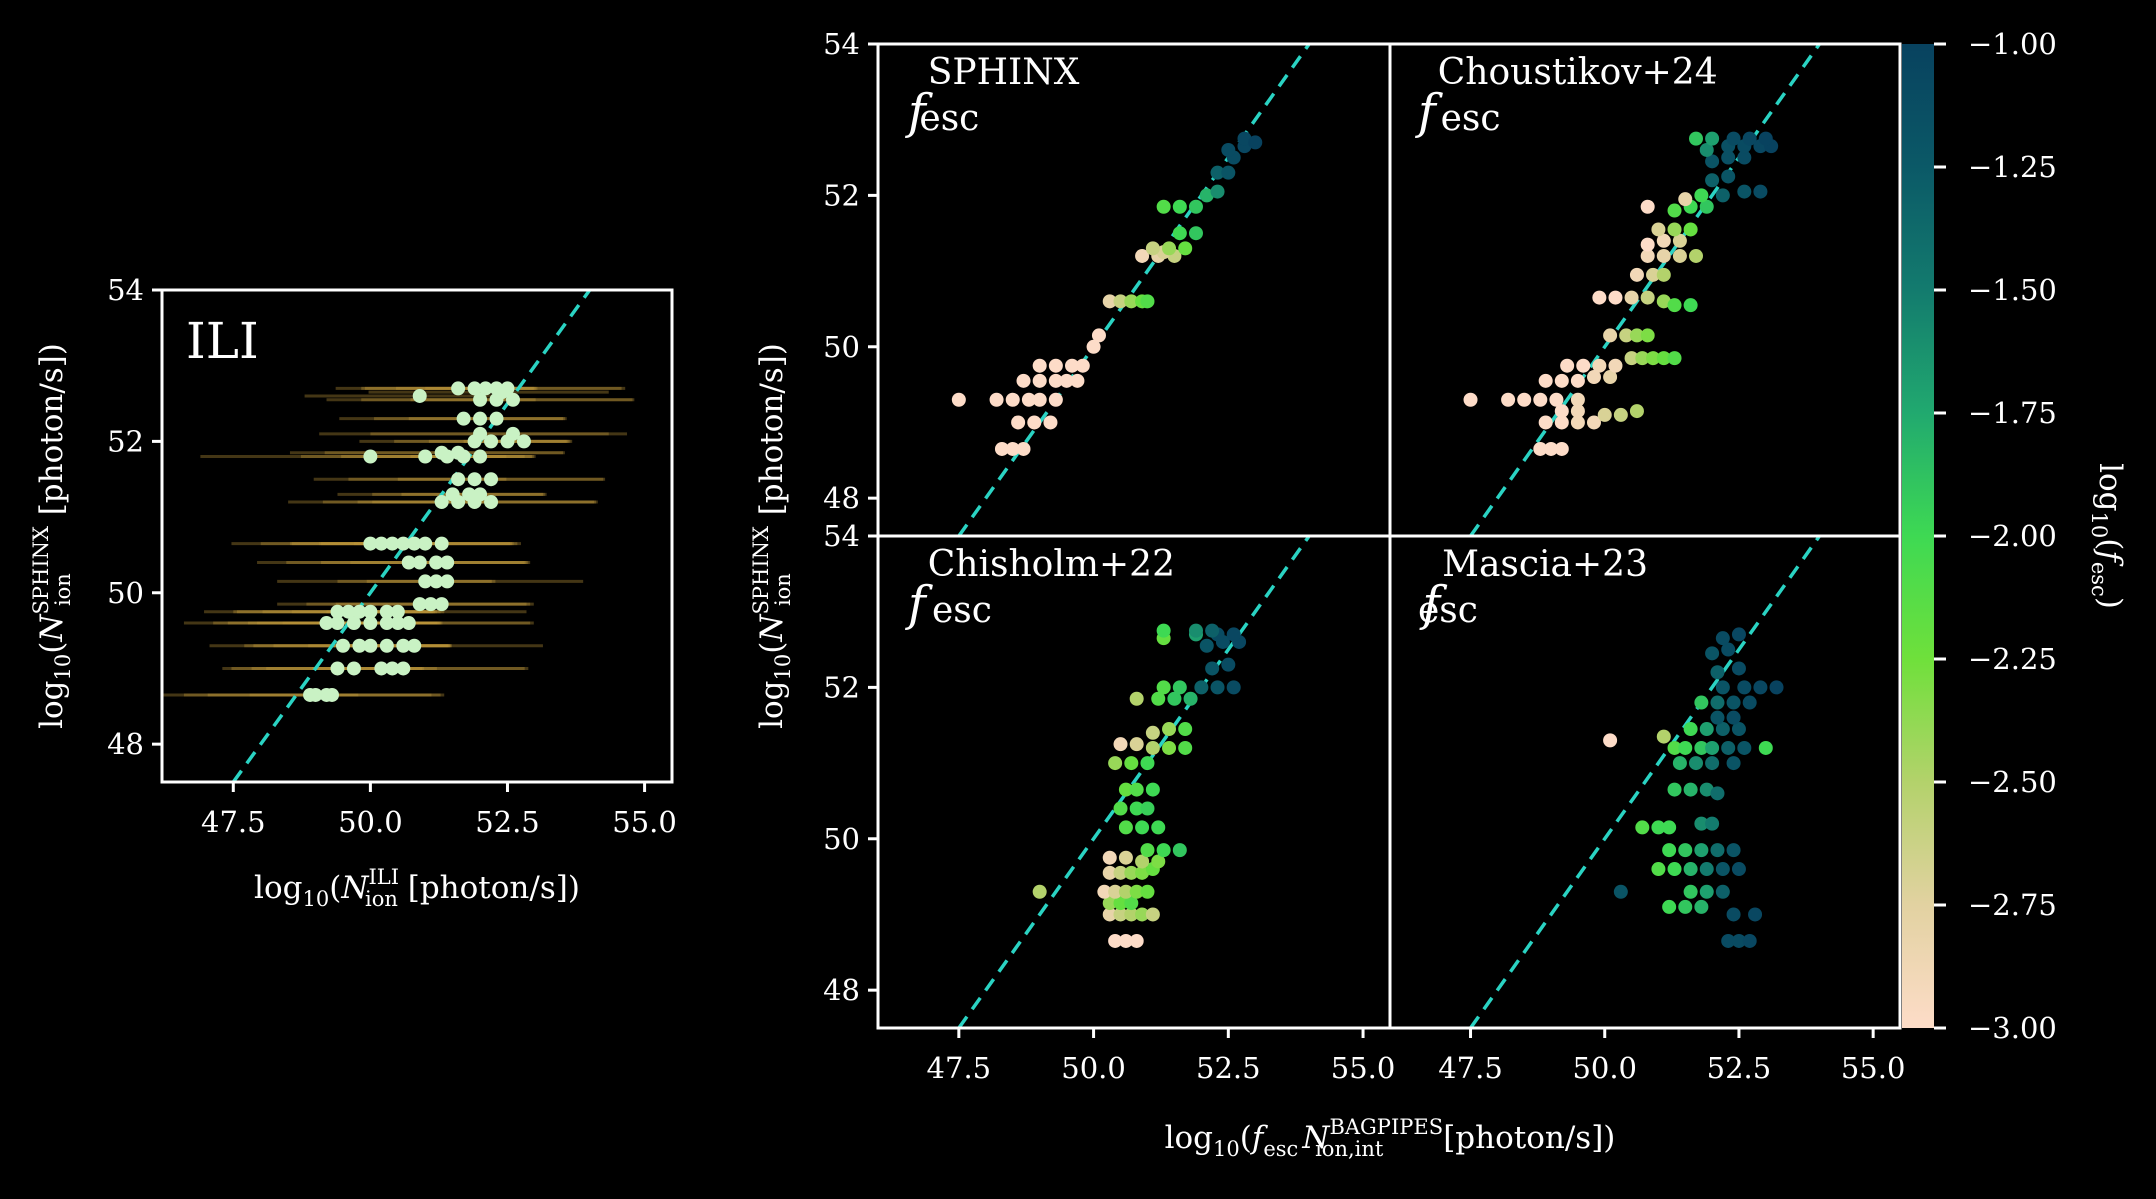 Image resolution: width=2156 pixels, height=1199 pixels. What do you see at coordinates (1228, 1068) in the screenshot?
I see `chisholm-x-tick-label: 52.5` at bounding box center [1228, 1068].